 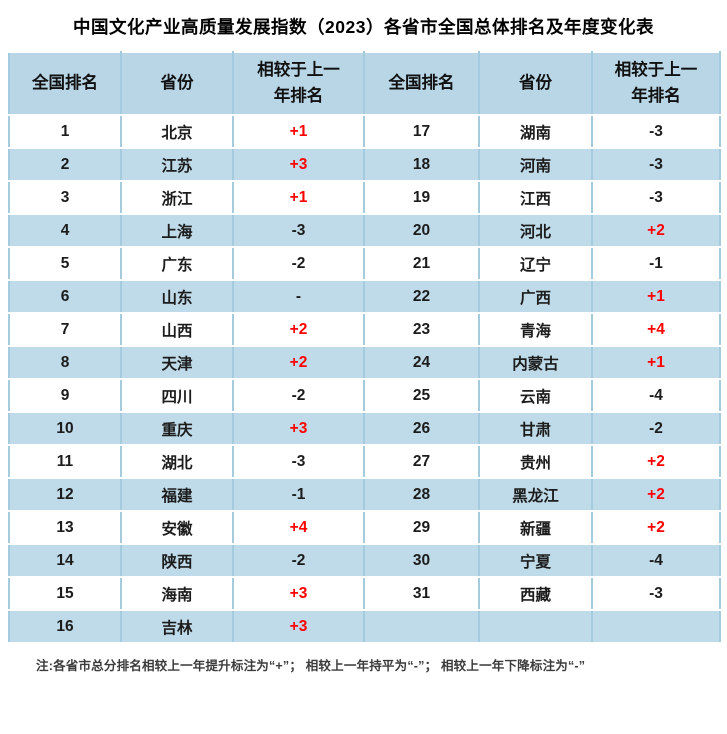 I want to click on table-row: 12 福建 -1 28 黑龙江 +2, so click(x=364, y=494).